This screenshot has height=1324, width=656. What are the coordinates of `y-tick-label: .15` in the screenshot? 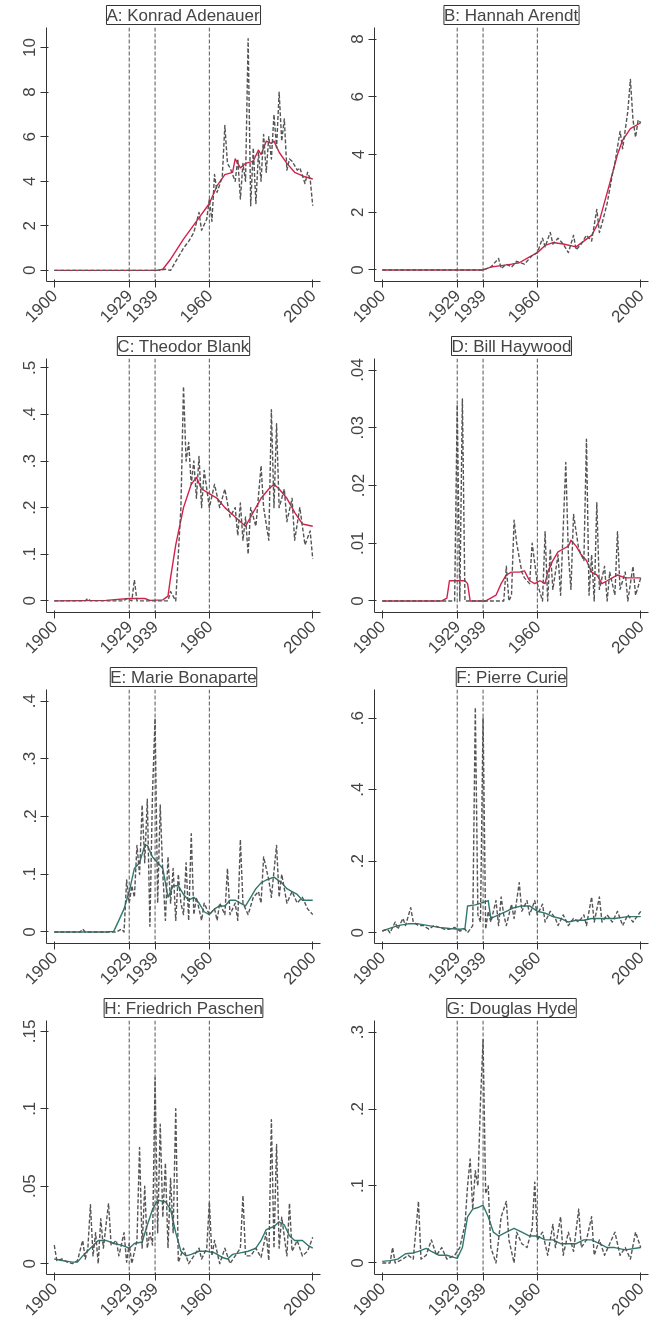 It's located at (30, 1031).